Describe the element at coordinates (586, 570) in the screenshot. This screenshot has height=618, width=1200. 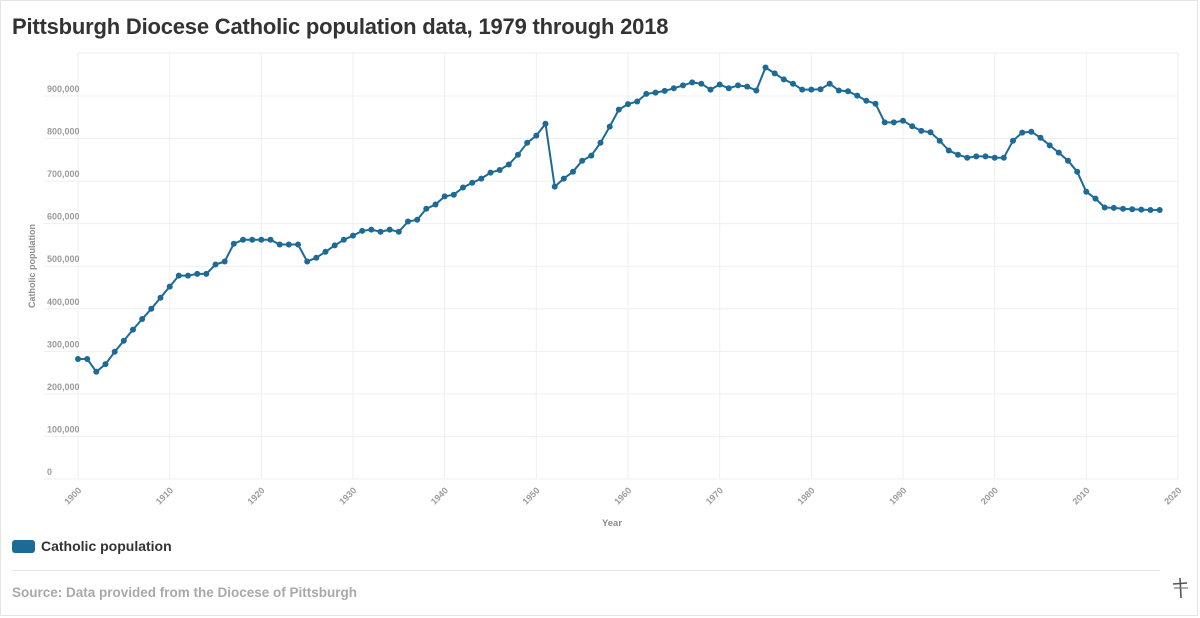
I see `footer-divider` at that location.